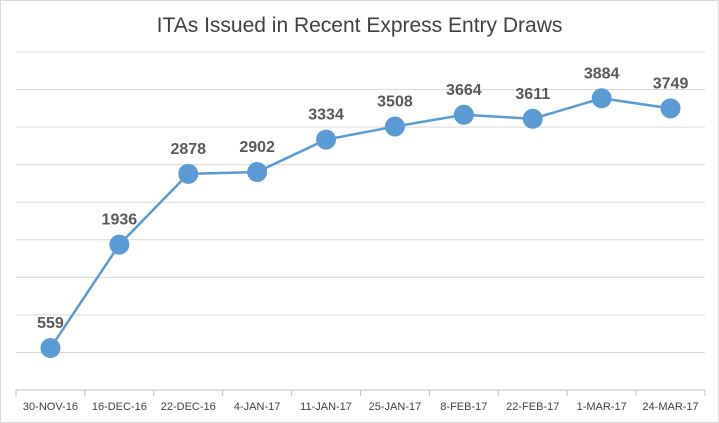 This screenshot has height=423, width=719. I want to click on data-label: 559, so click(50, 323).